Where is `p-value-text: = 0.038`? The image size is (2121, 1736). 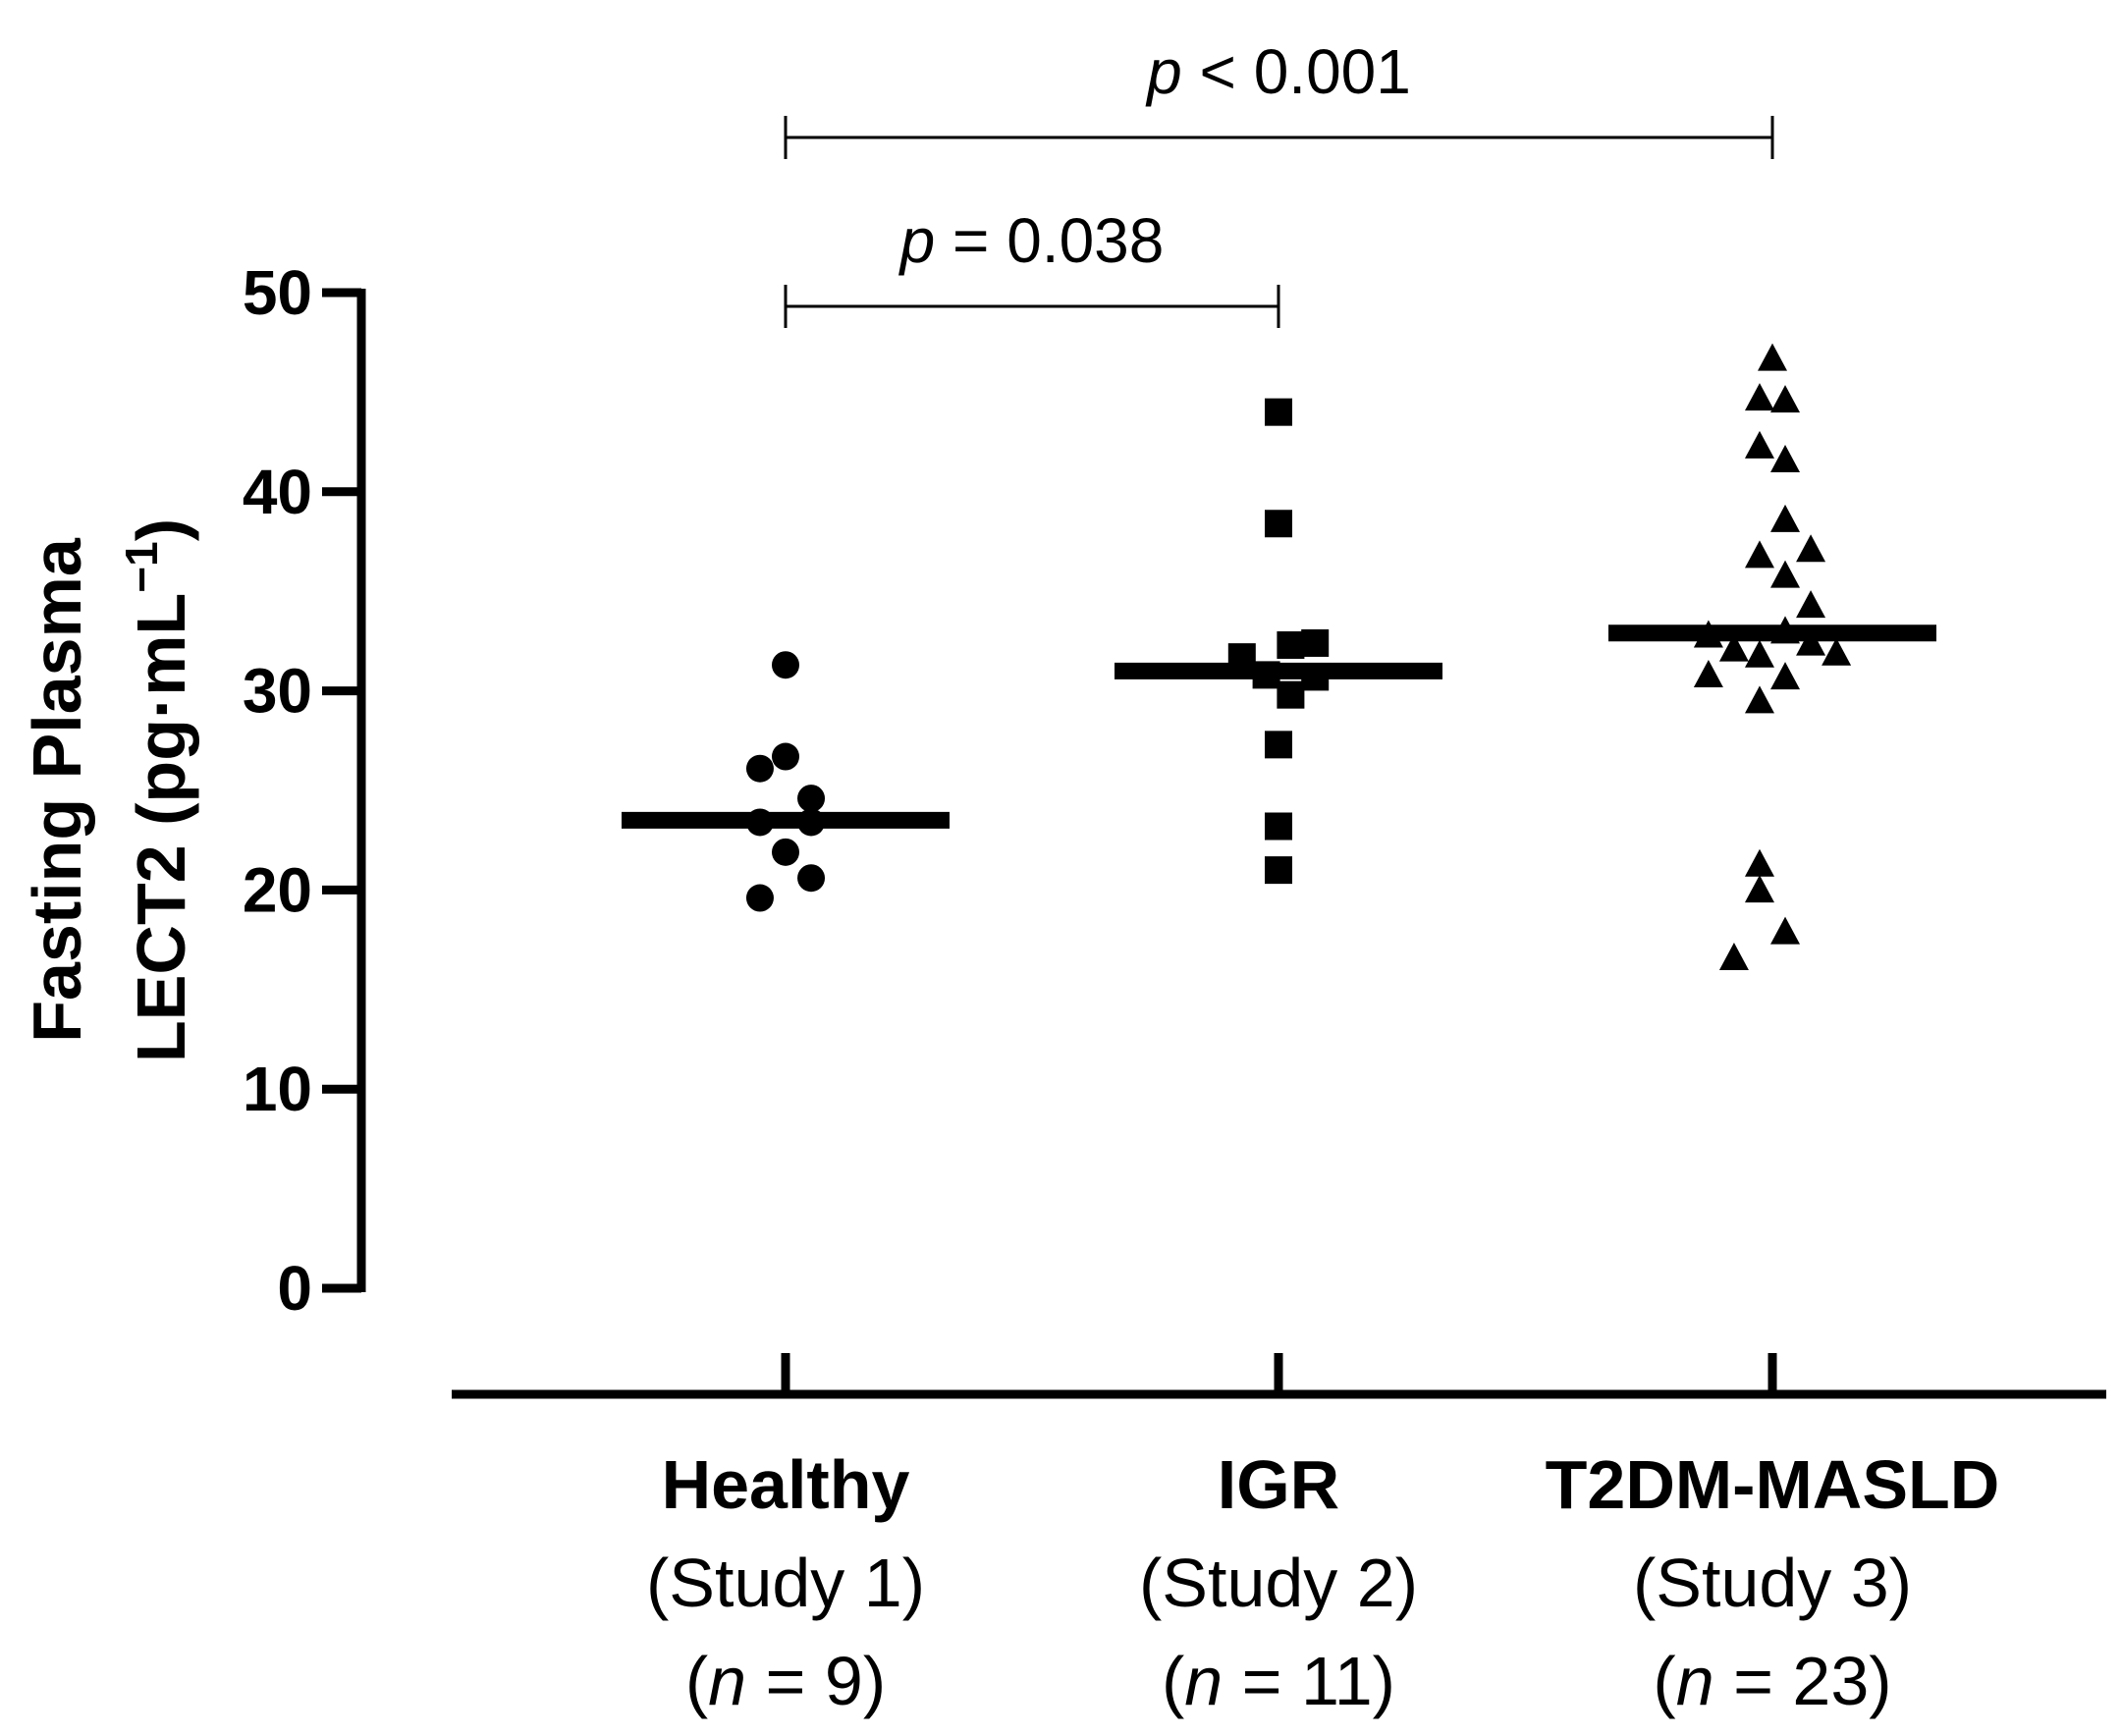
p-value-text: = 0.038 is located at coordinates (1049, 240).